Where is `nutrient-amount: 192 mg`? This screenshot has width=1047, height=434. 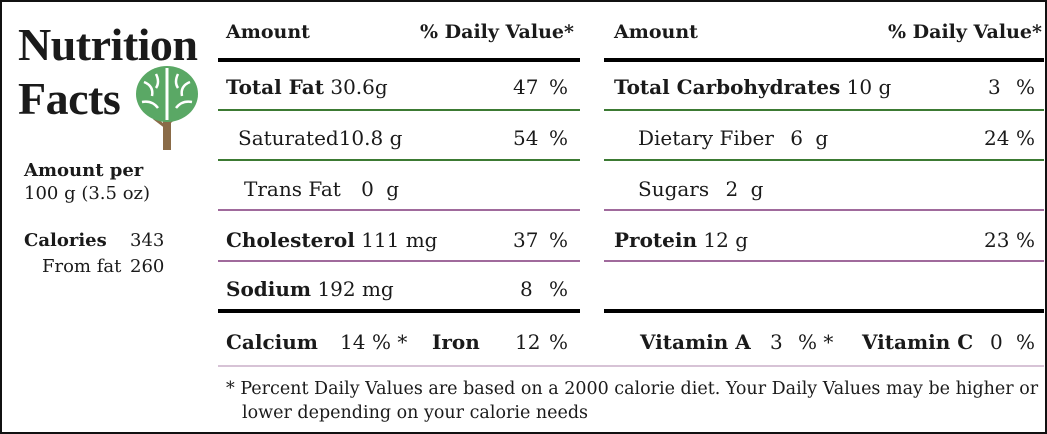
nutrient-amount: 192 mg is located at coordinates (355, 289).